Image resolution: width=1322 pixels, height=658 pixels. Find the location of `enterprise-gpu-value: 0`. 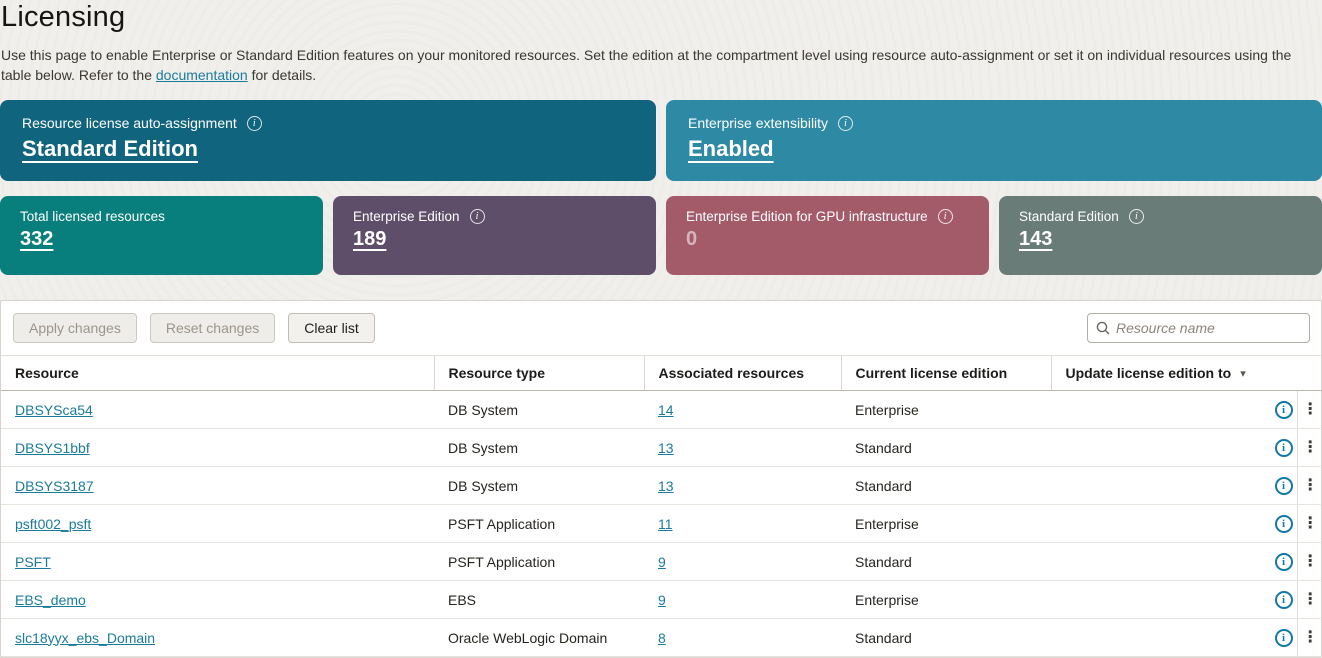

enterprise-gpu-value: 0 is located at coordinates (692, 239).